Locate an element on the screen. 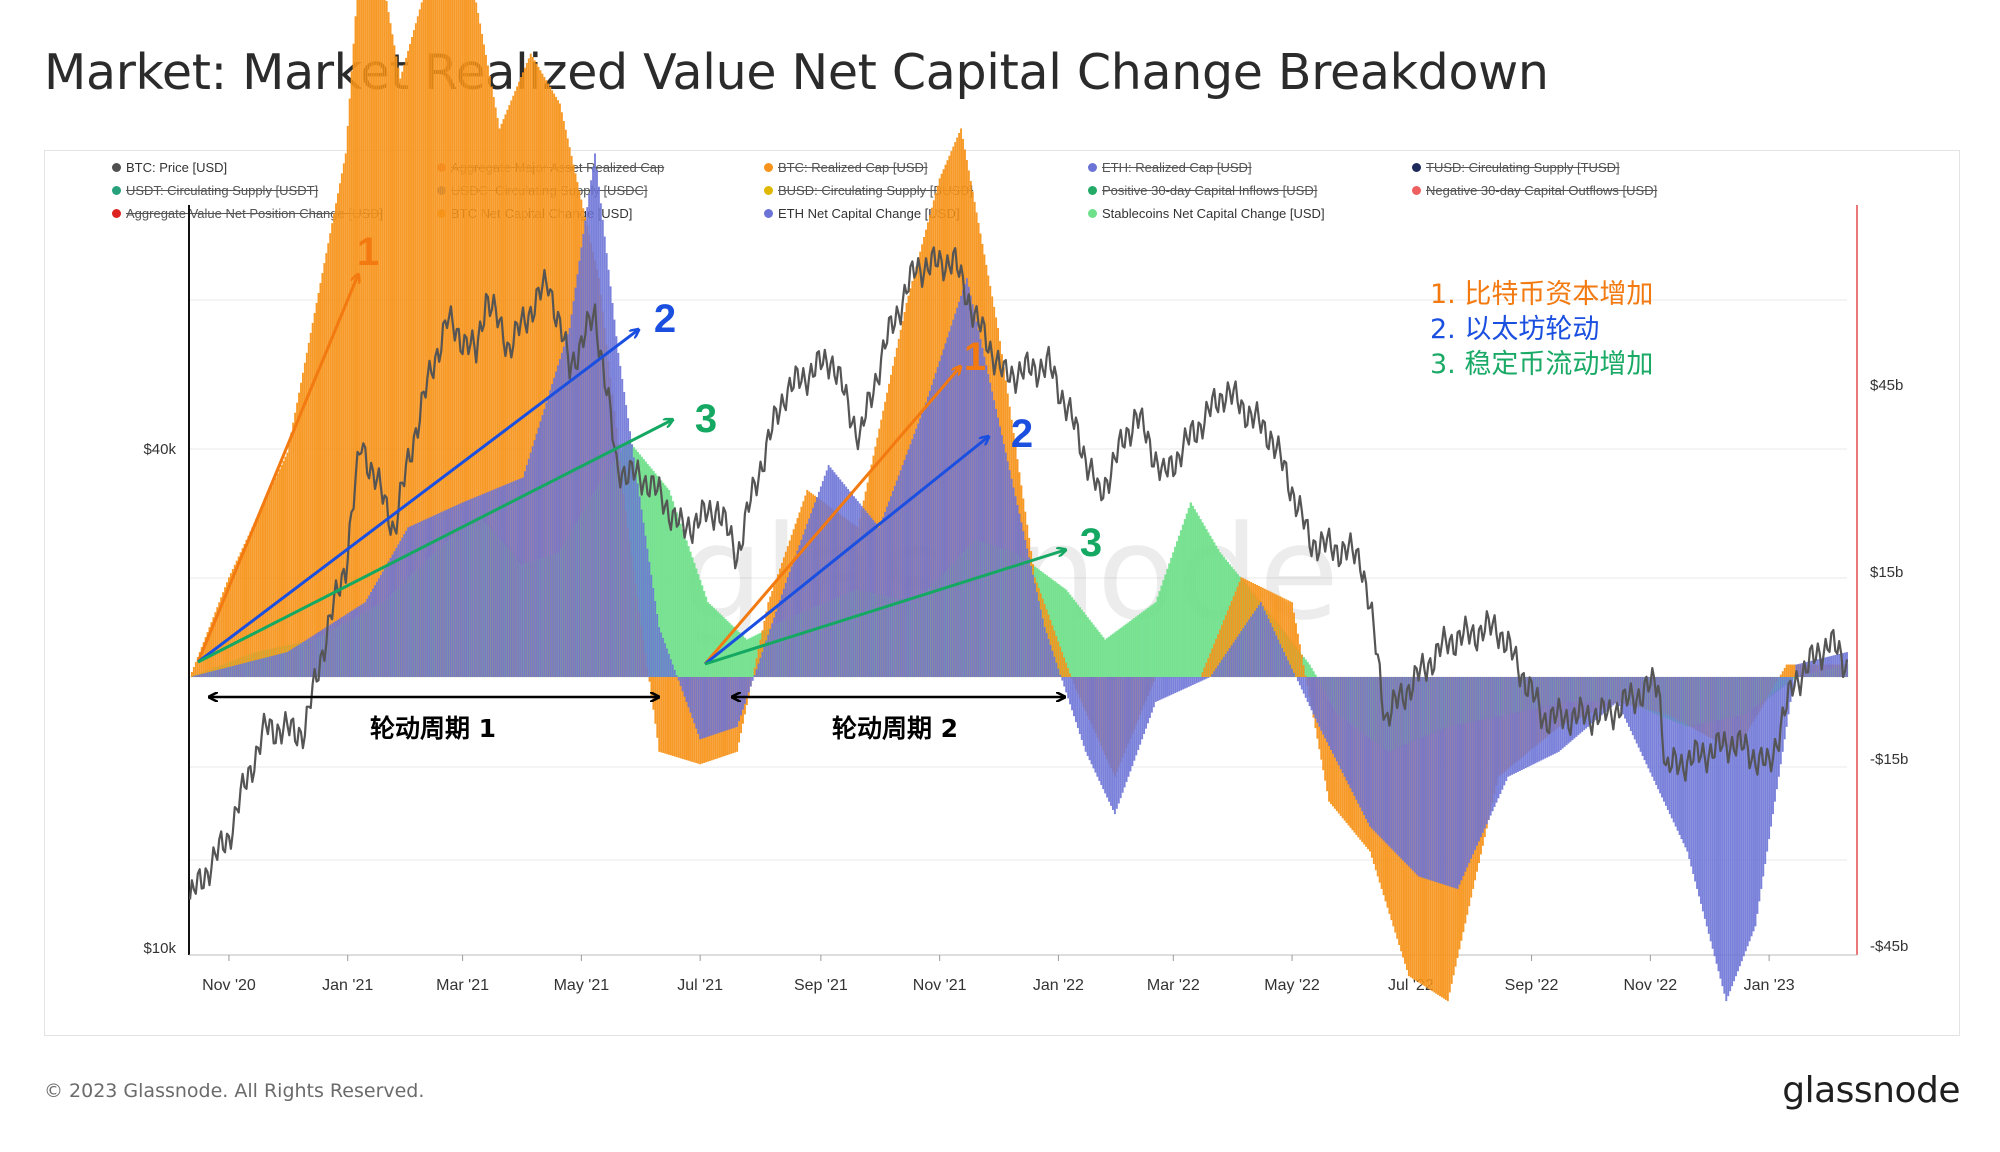 Image resolution: width=2000 pixels, height=1152 pixels. legend-item: Stablecoins Net Capital Change [USD] is located at coordinates (1206, 213).